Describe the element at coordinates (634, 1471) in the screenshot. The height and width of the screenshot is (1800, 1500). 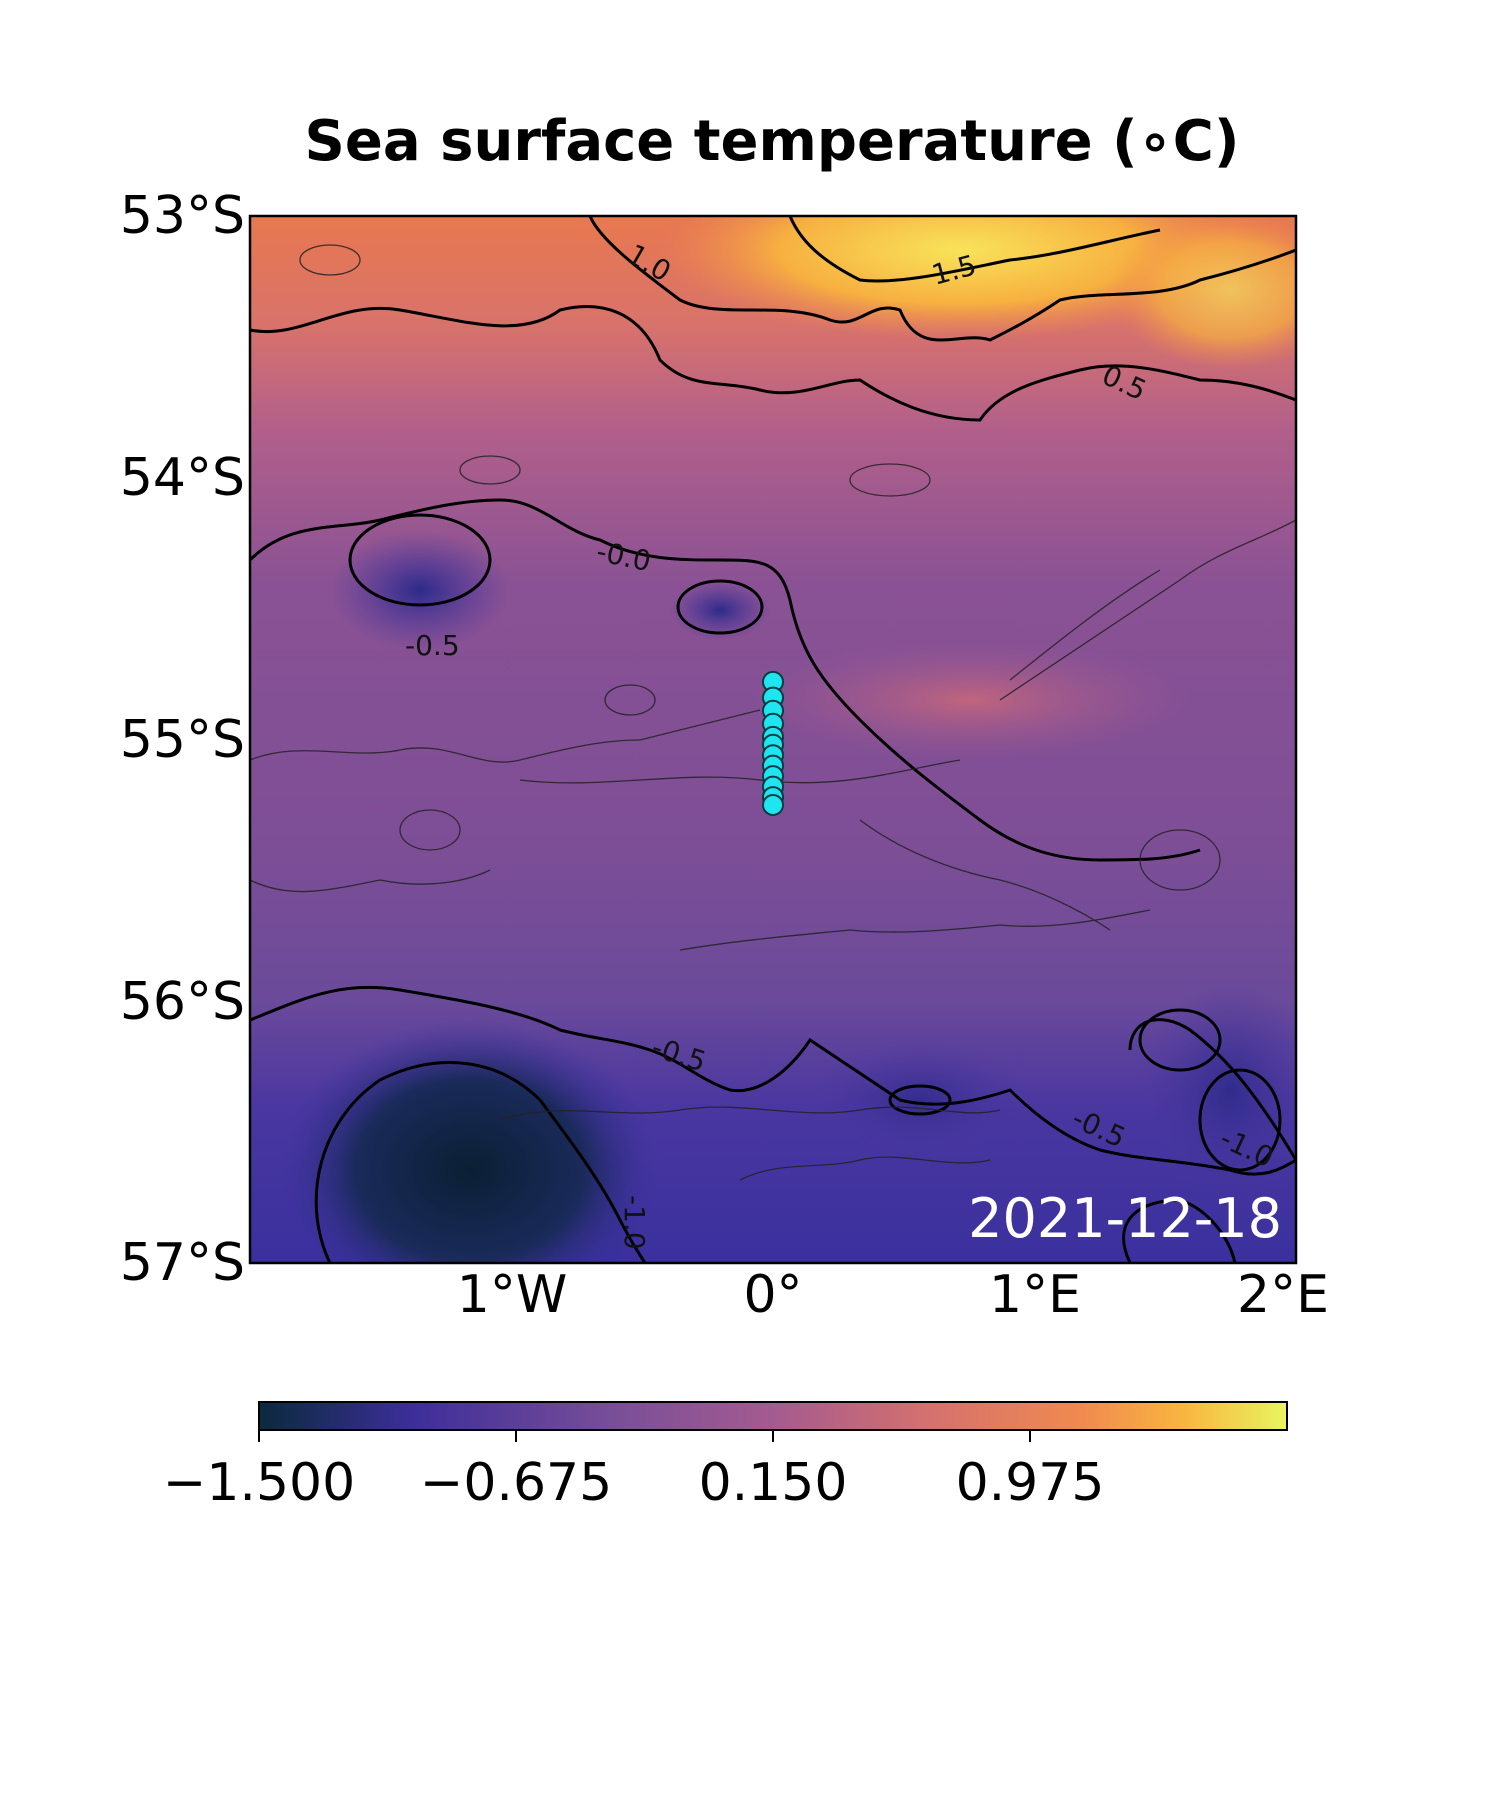
I see `colorbar-ticks: −1.500 −0.675 0.150 0.975` at that location.